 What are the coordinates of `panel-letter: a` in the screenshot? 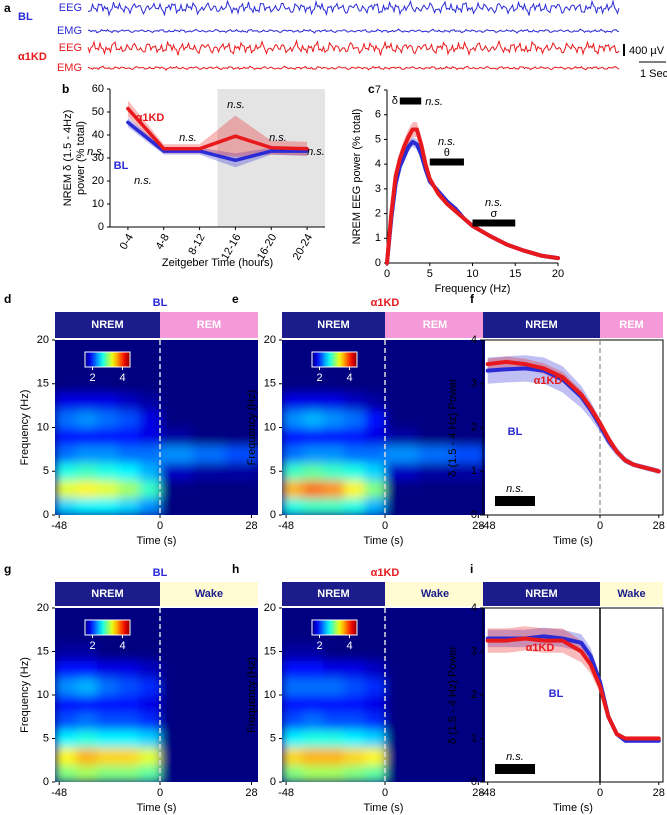 It's located at (7, 8).